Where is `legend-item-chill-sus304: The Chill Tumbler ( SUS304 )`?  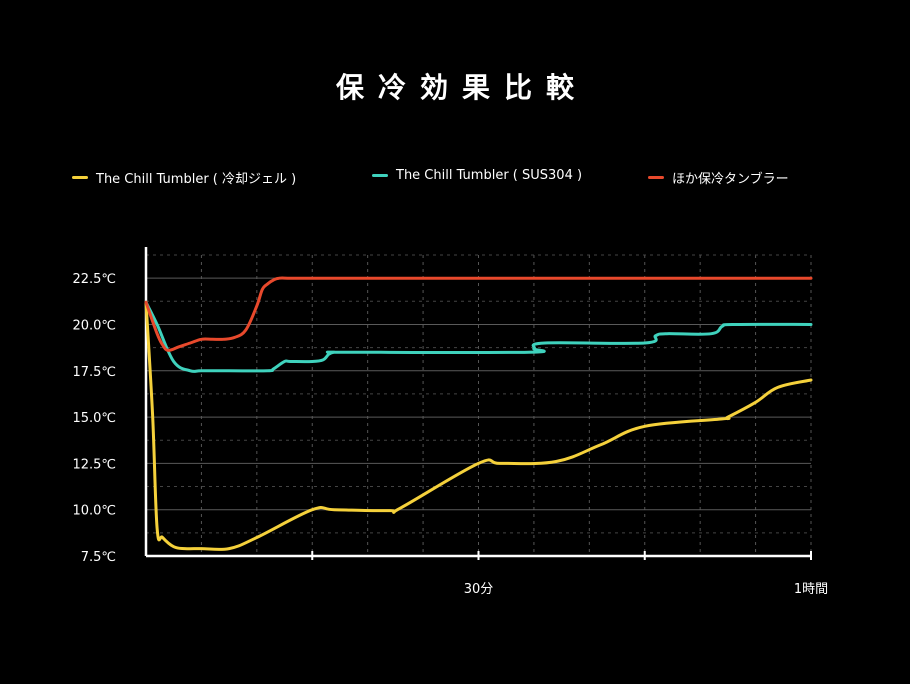
legend-item-chill-sus304: The Chill Tumbler ( SUS304 ) is located at coordinates (477, 175).